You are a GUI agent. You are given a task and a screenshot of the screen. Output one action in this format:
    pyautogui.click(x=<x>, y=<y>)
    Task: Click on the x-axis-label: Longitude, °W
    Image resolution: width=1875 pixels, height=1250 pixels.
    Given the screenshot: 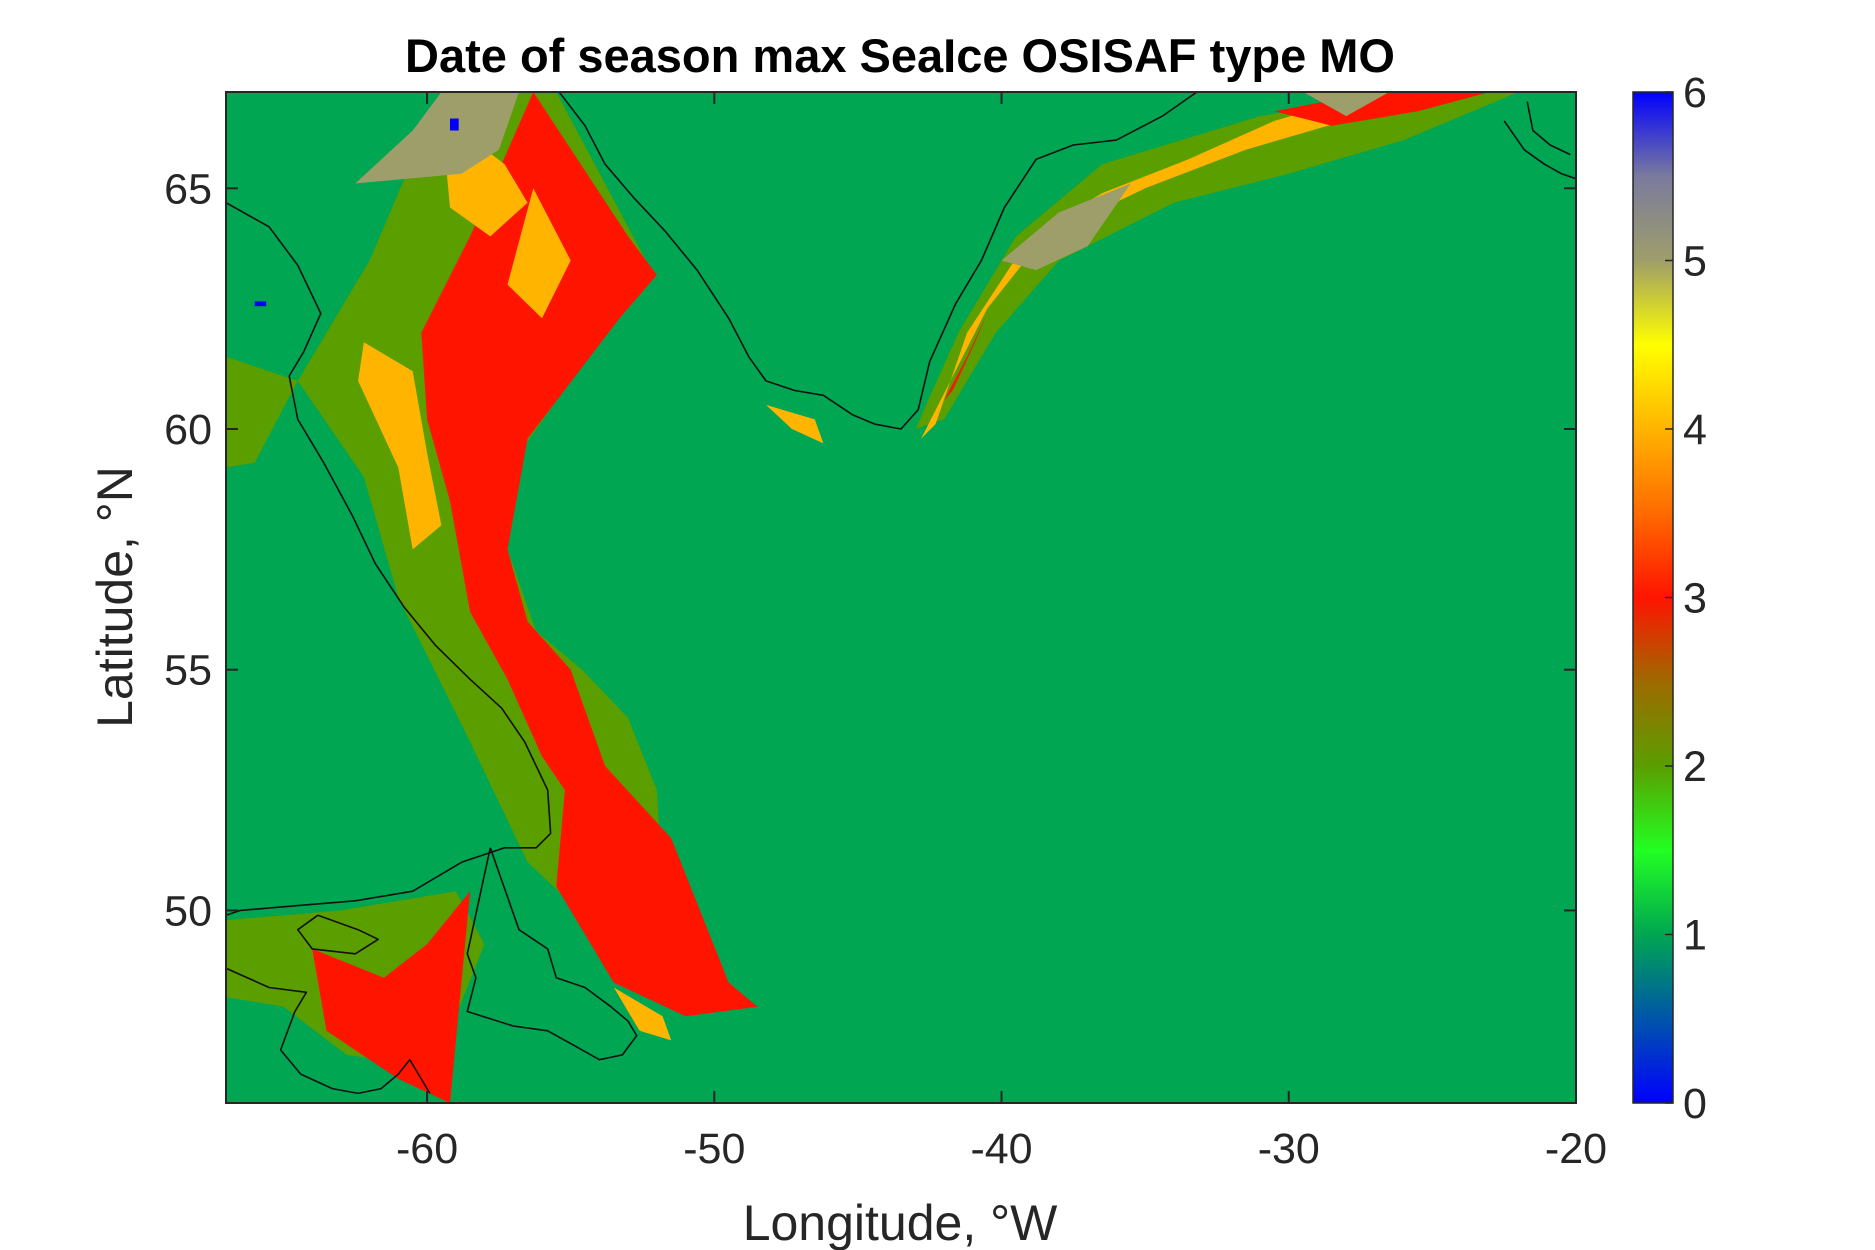 What is the action you would take?
    pyautogui.click(x=900, y=1222)
    